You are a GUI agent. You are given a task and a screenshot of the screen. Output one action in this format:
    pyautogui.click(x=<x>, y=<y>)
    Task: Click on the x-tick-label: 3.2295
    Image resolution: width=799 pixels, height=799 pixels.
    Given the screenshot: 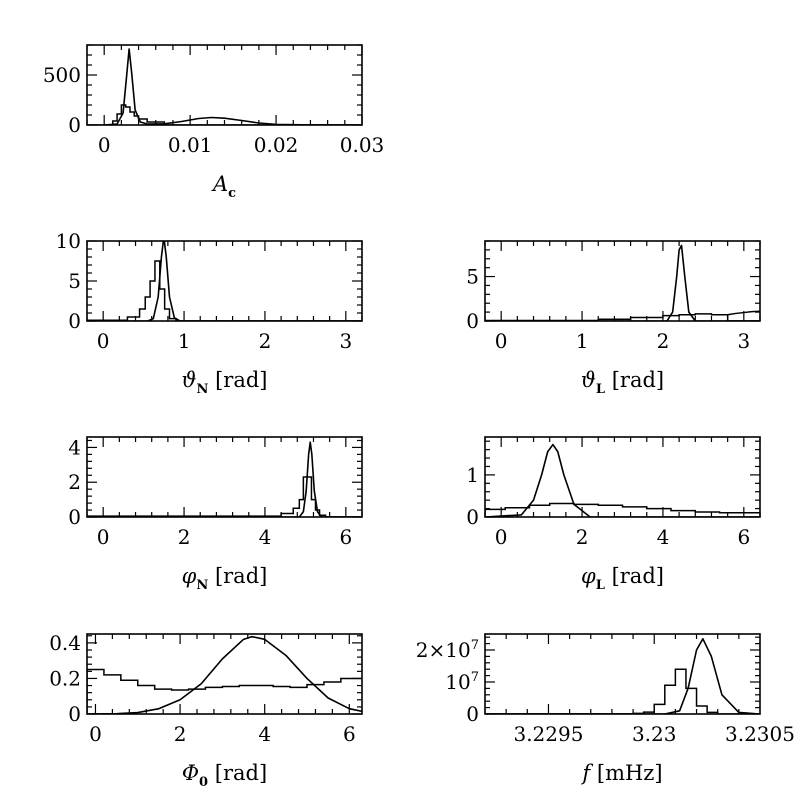 What is the action you would take?
    pyautogui.click(x=548, y=734)
    